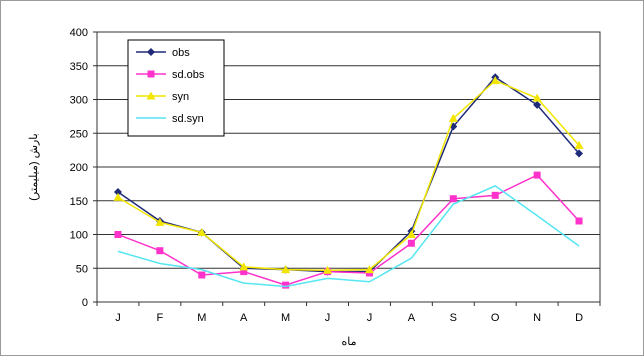 This screenshot has width=644, height=356. What do you see at coordinates (180, 97) in the screenshot?
I see `legend-label: syn` at bounding box center [180, 97].